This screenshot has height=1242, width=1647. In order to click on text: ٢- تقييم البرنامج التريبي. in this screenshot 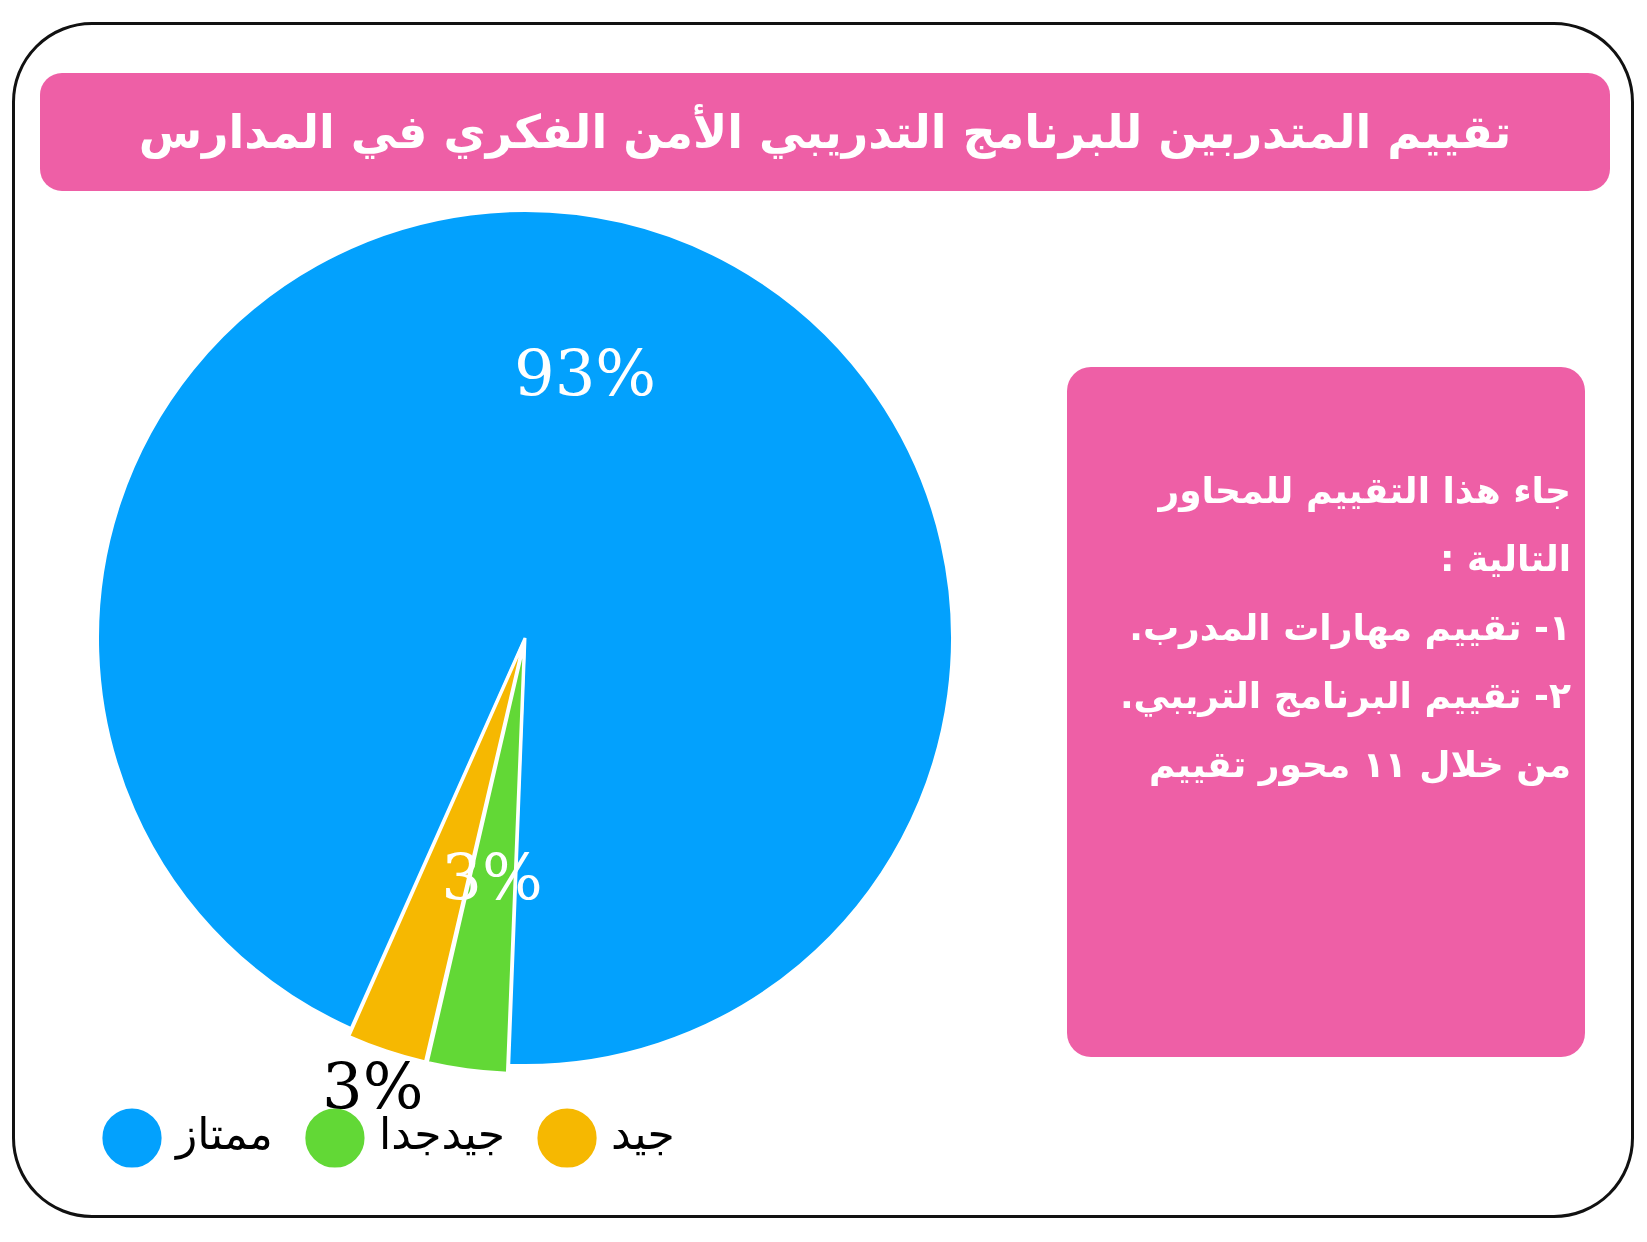, I will do `click(1344, 696)`.